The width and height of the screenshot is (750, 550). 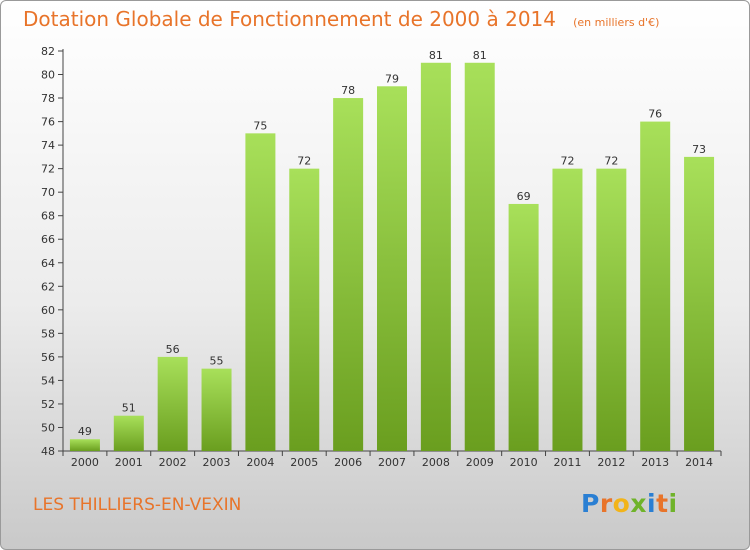 What do you see at coordinates (590, 503) in the screenshot?
I see `logo-letter: P` at bounding box center [590, 503].